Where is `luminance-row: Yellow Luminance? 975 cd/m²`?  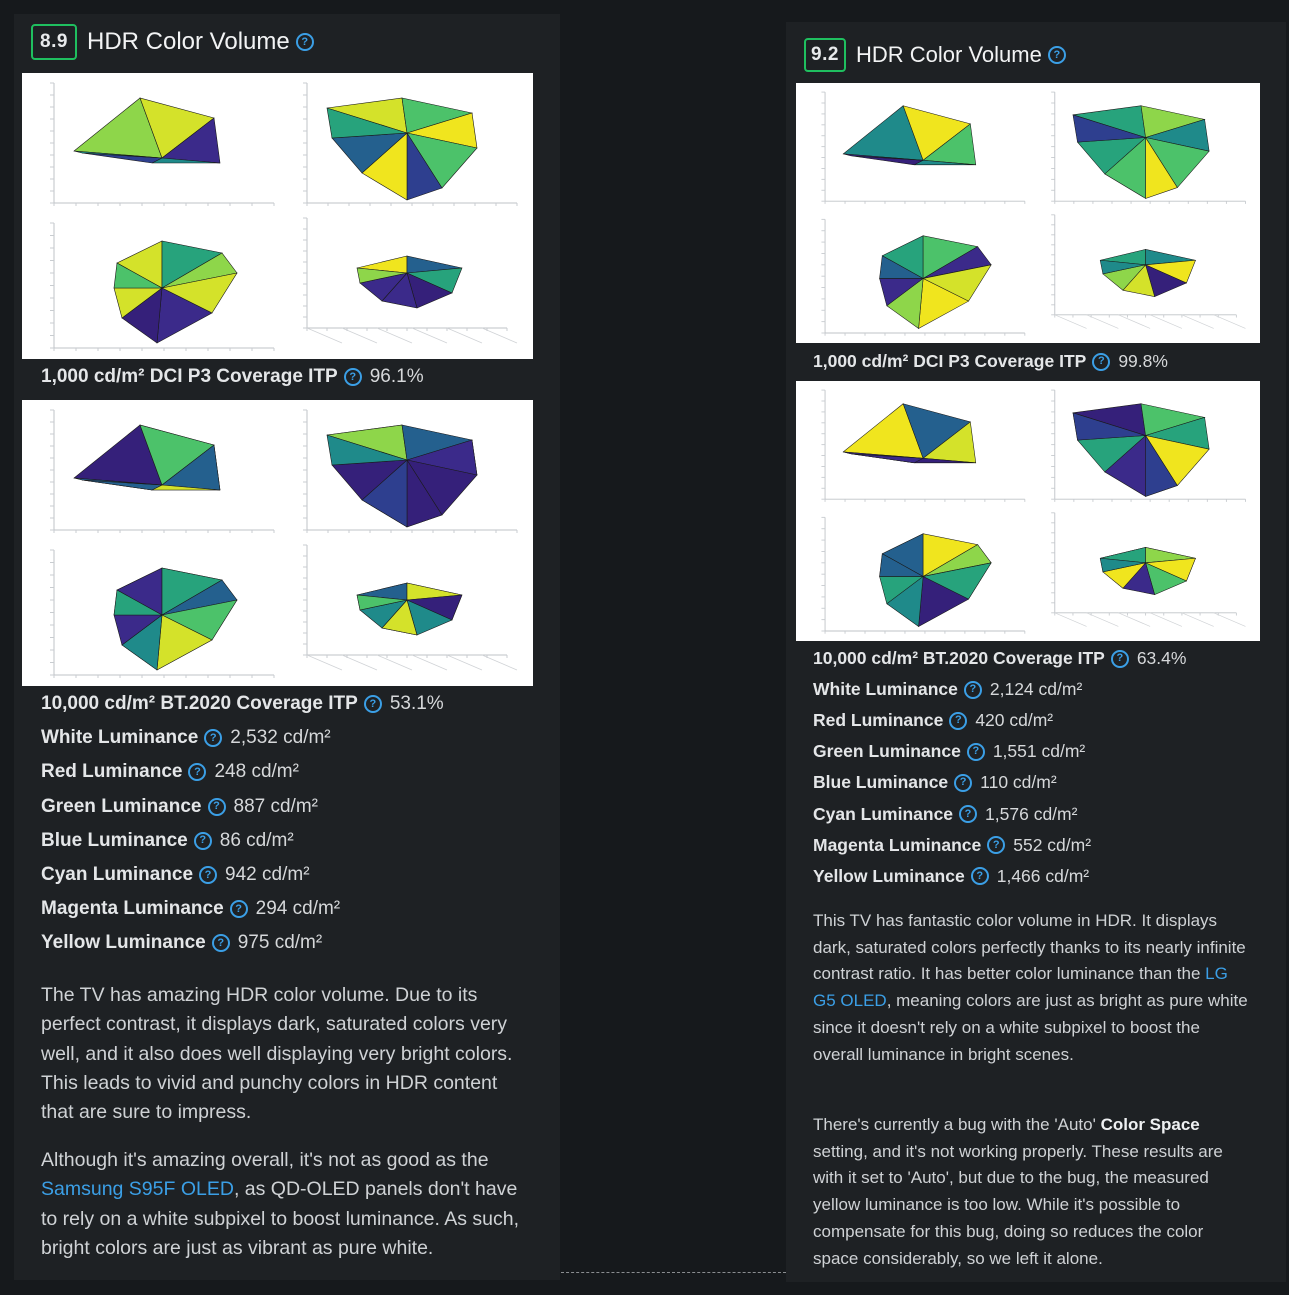 luminance-row: Yellow Luminance? 975 cd/m² is located at coordinates (181, 943).